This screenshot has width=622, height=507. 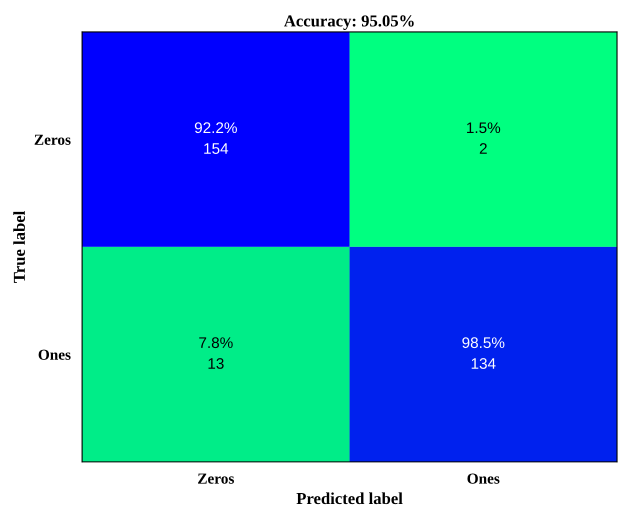 What do you see at coordinates (216, 363) in the screenshot?
I see `data-label: 13` at bounding box center [216, 363].